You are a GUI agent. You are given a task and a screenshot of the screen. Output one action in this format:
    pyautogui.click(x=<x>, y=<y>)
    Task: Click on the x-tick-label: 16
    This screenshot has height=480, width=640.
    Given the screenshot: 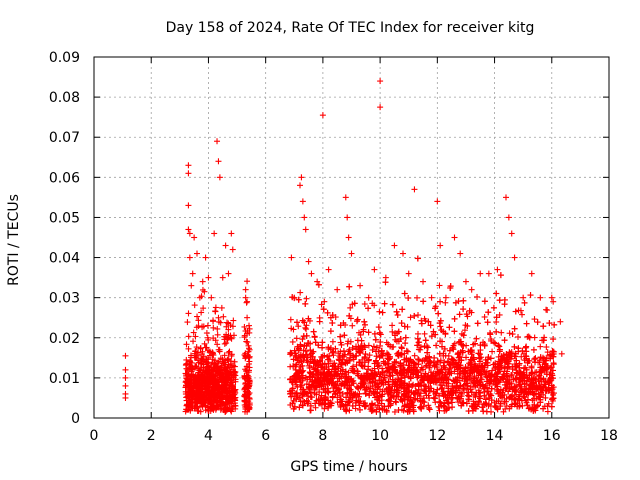 What is the action you would take?
    pyautogui.click(x=552, y=436)
    